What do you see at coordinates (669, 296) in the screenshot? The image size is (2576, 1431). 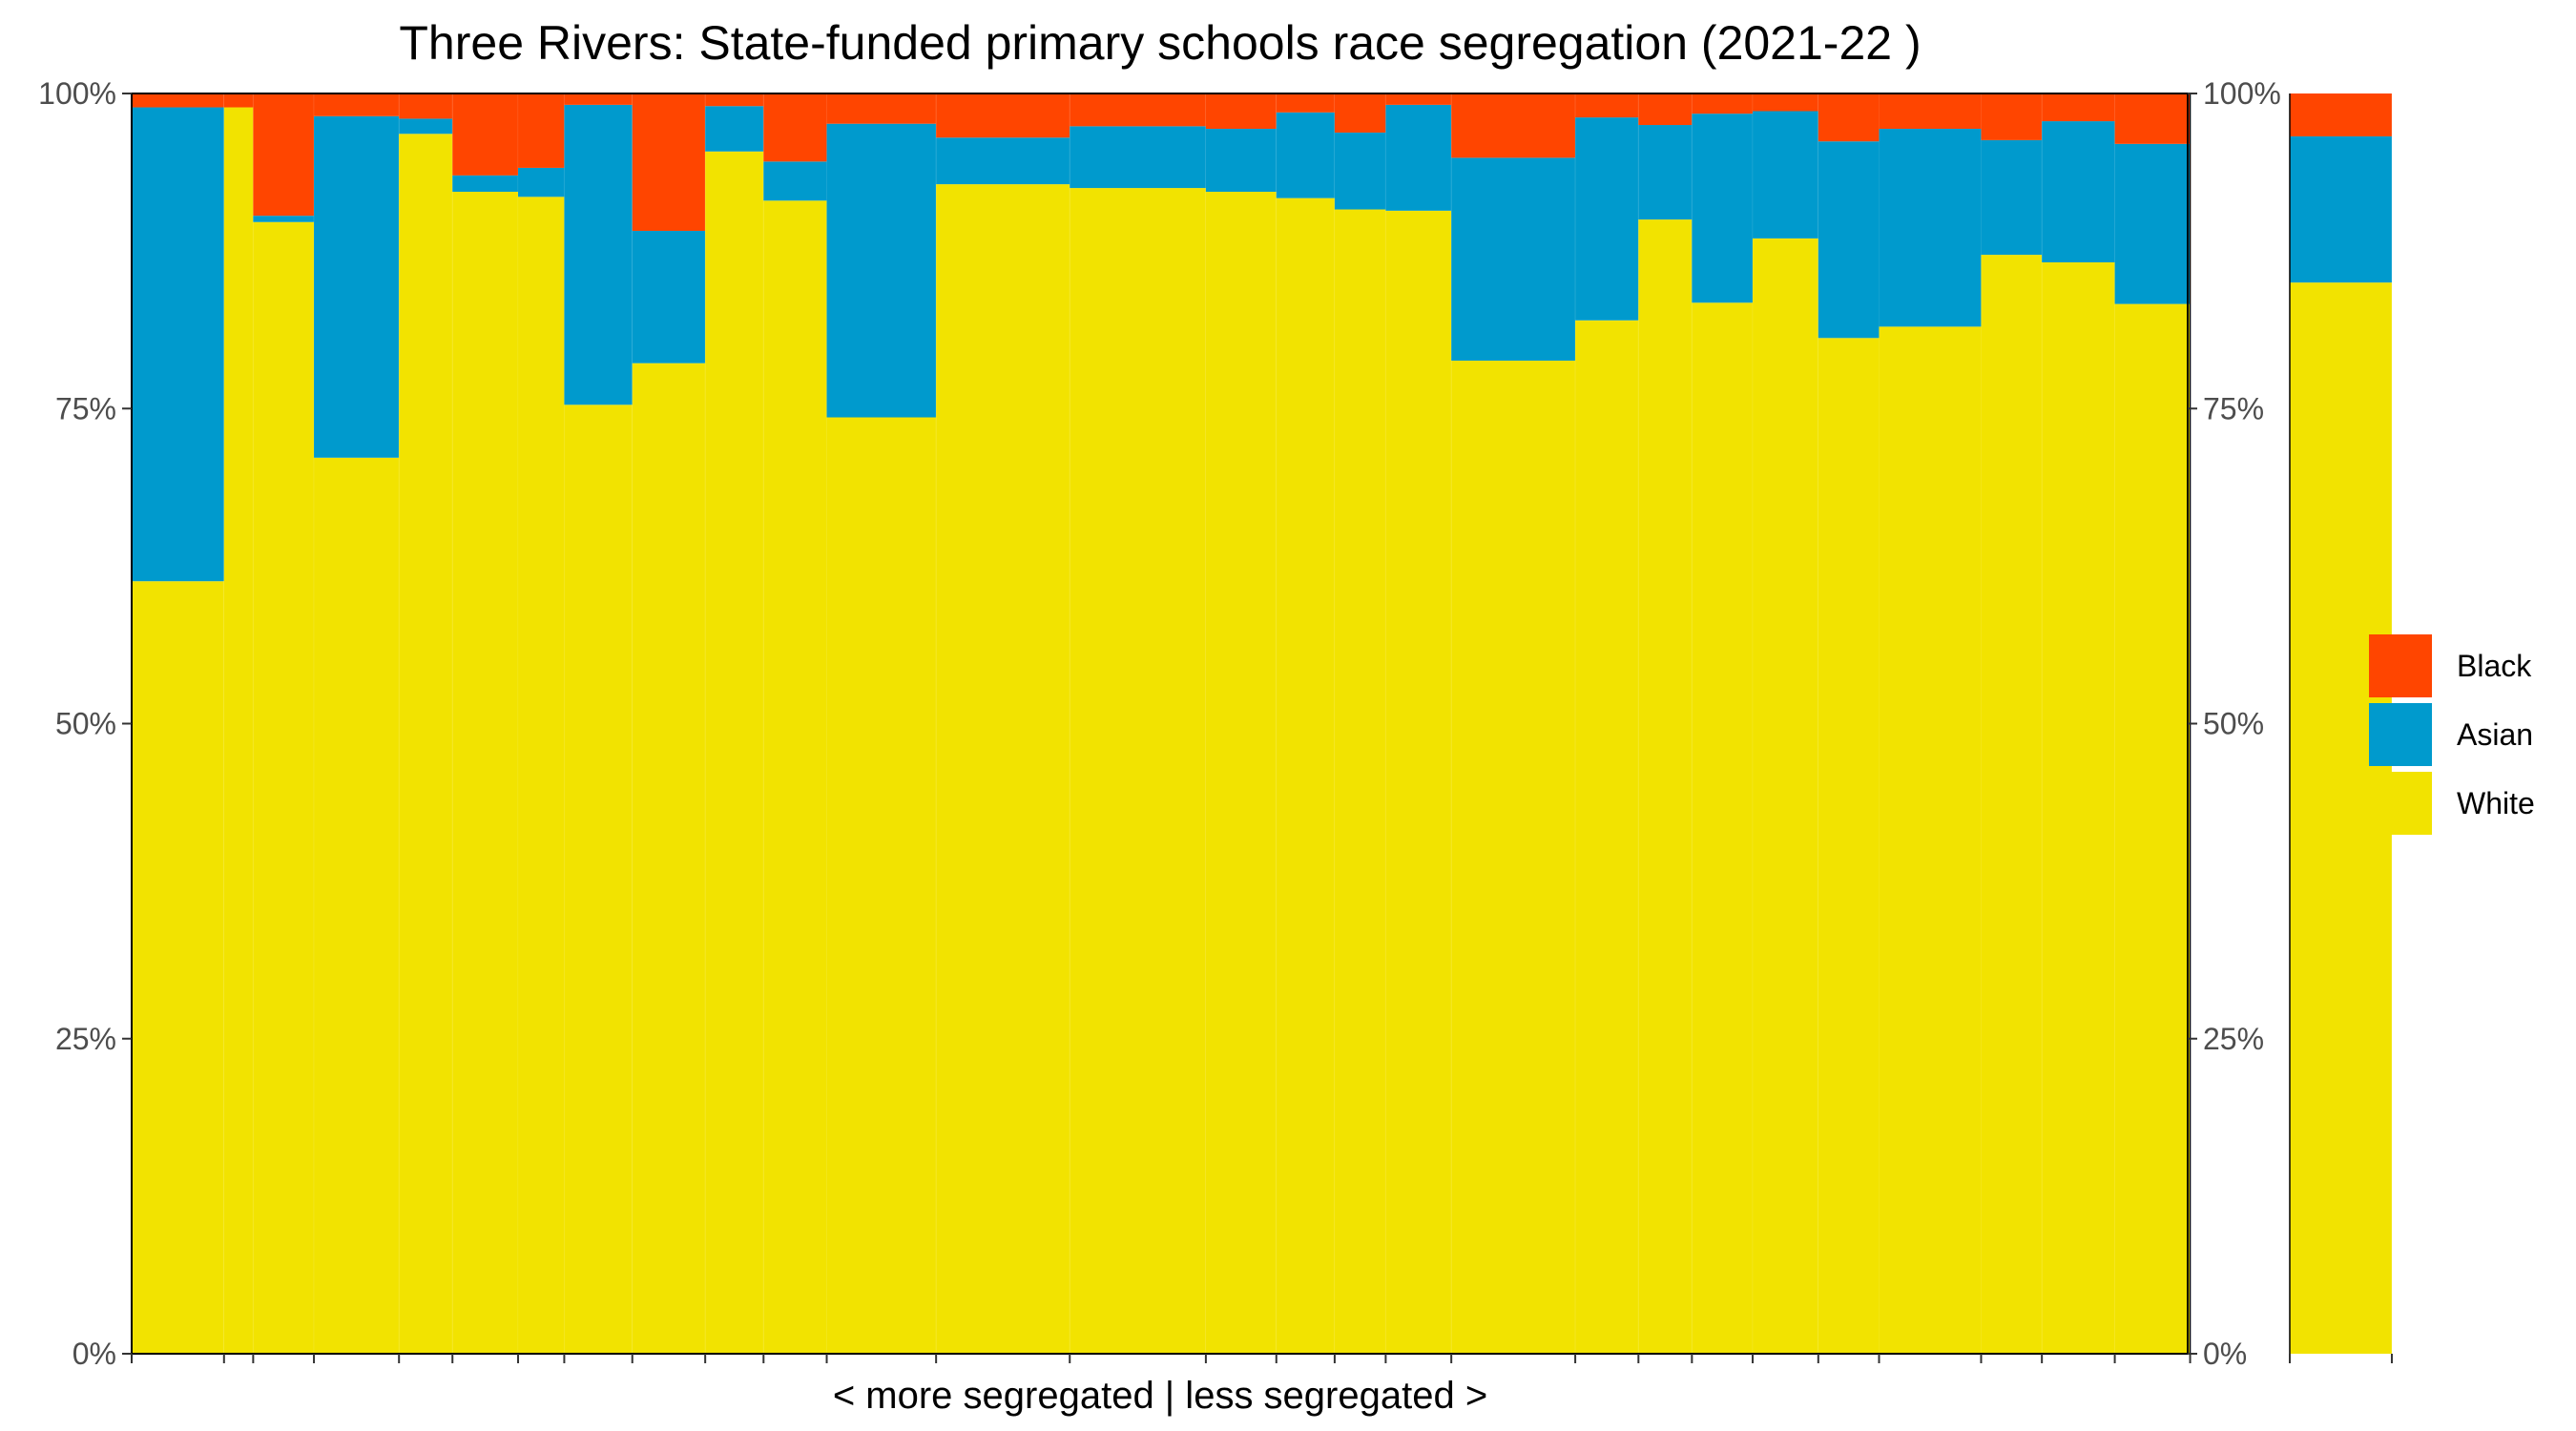 I see `school-9-asian-bar` at bounding box center [669, 296].